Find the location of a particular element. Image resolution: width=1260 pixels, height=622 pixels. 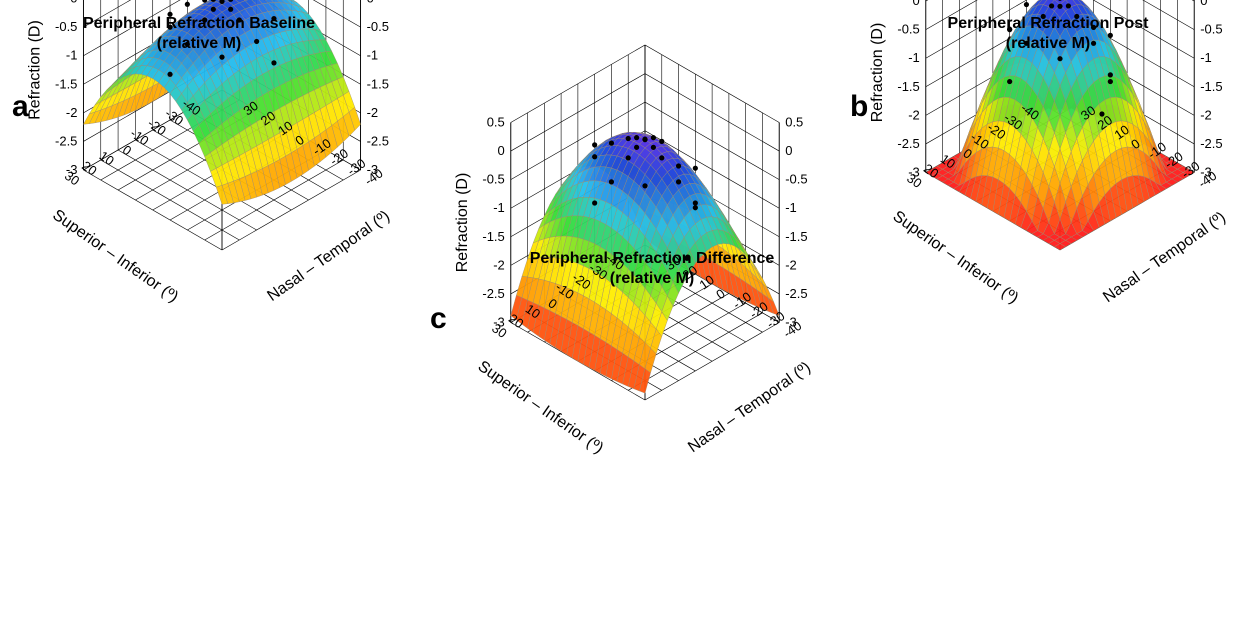

points-a is located at coordinates (222, 38).